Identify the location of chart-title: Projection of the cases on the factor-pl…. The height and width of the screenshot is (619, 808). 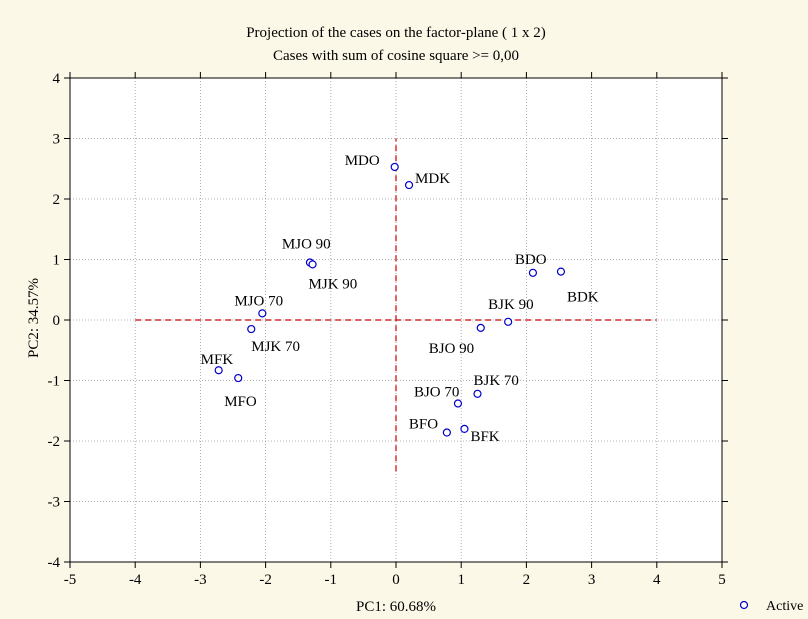
(396, 33).